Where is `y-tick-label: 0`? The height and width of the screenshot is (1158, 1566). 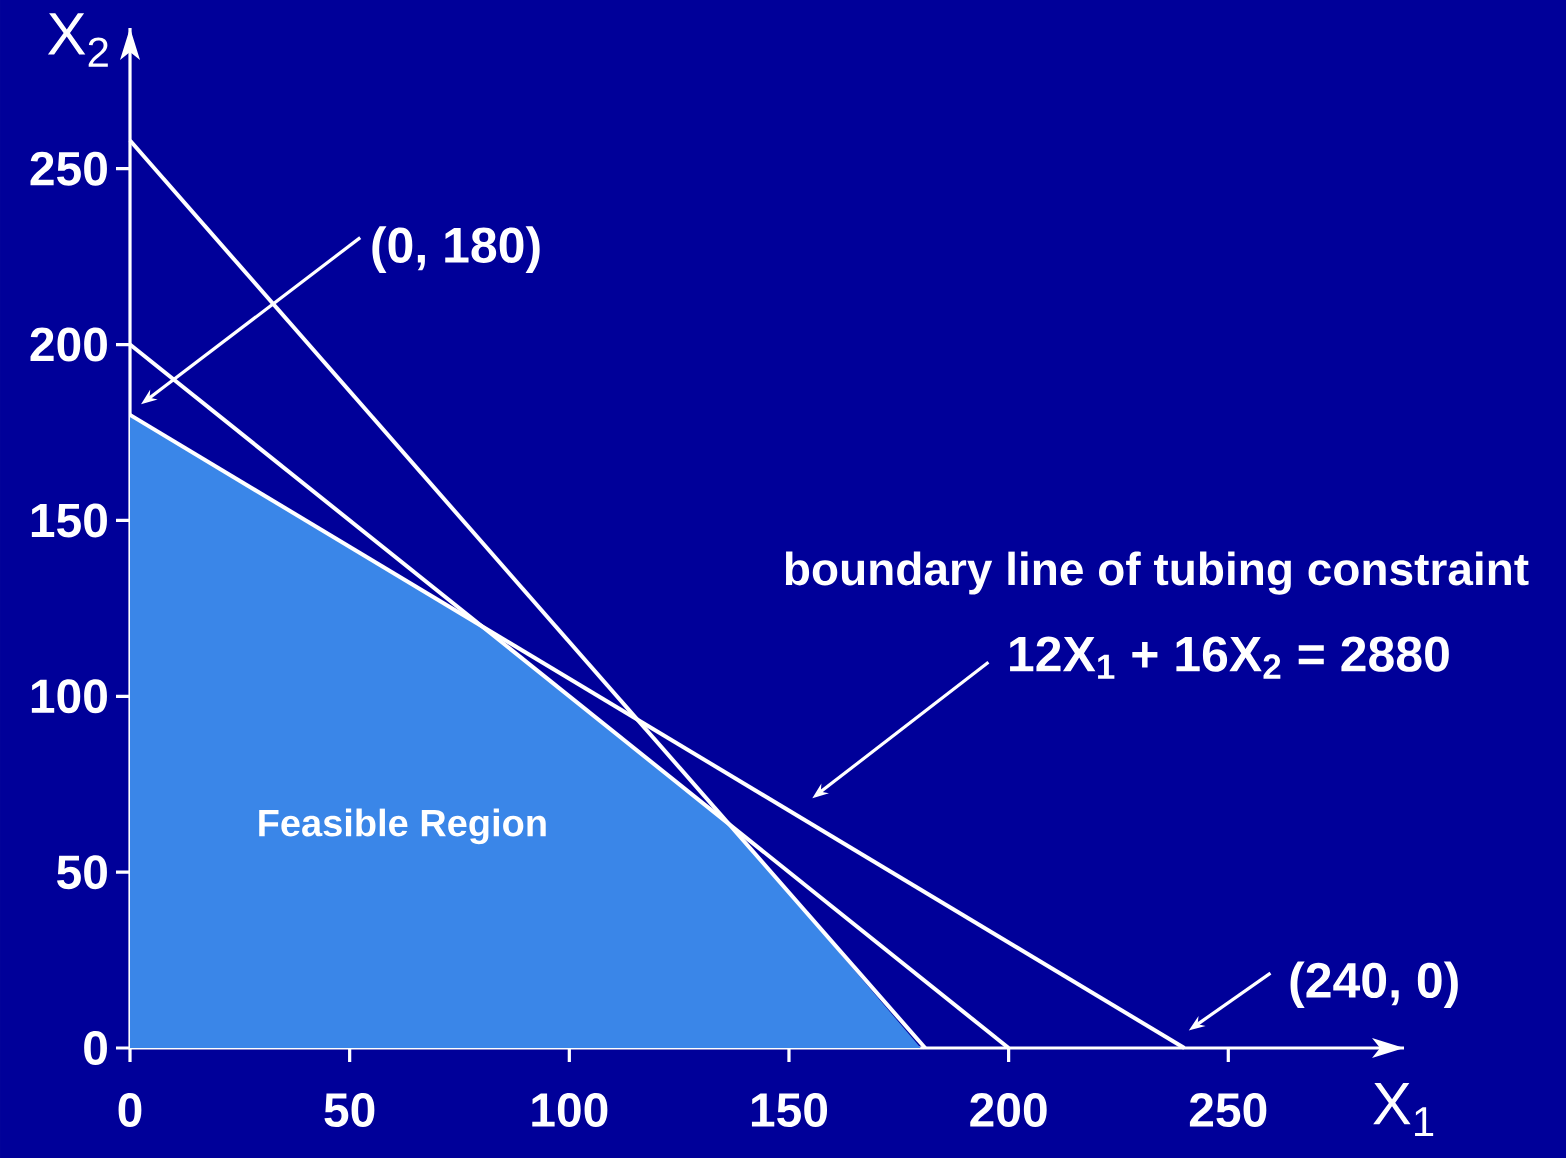 y-tick-label: 0 is located at coordinates (95, 1048).